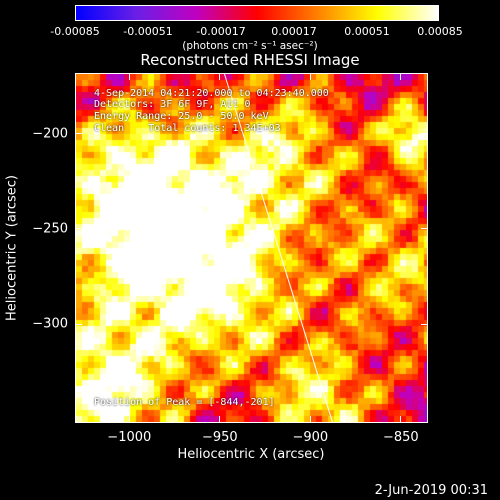  I want to click on colorbar-tick: -0.00051, so click(148, 31).